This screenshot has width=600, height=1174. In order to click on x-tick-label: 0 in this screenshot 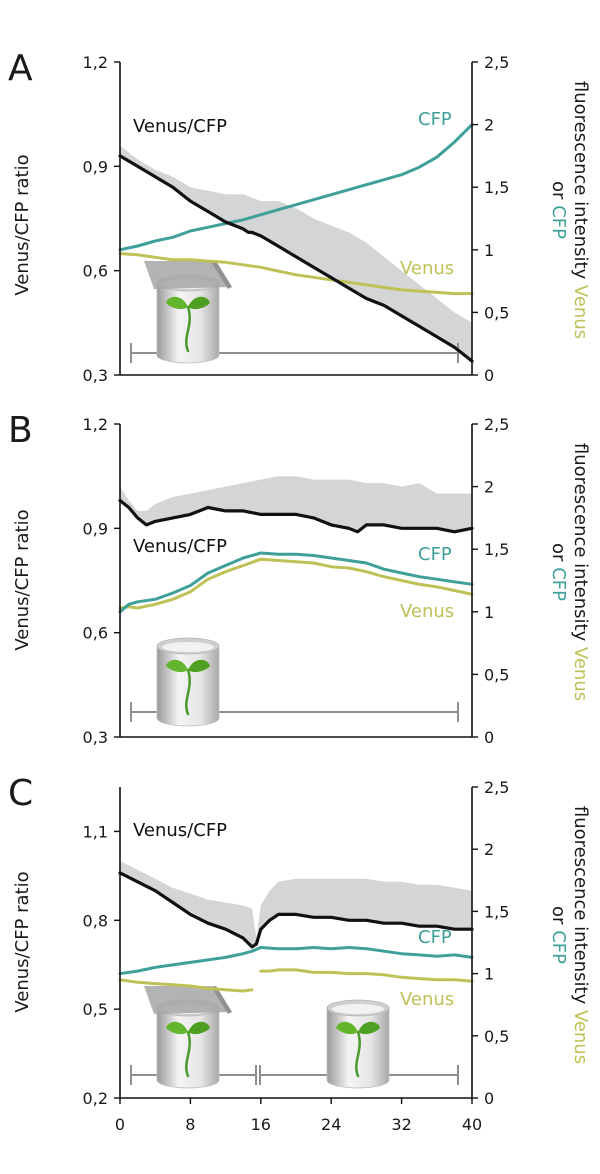, I will do `click(120, 1124)`.